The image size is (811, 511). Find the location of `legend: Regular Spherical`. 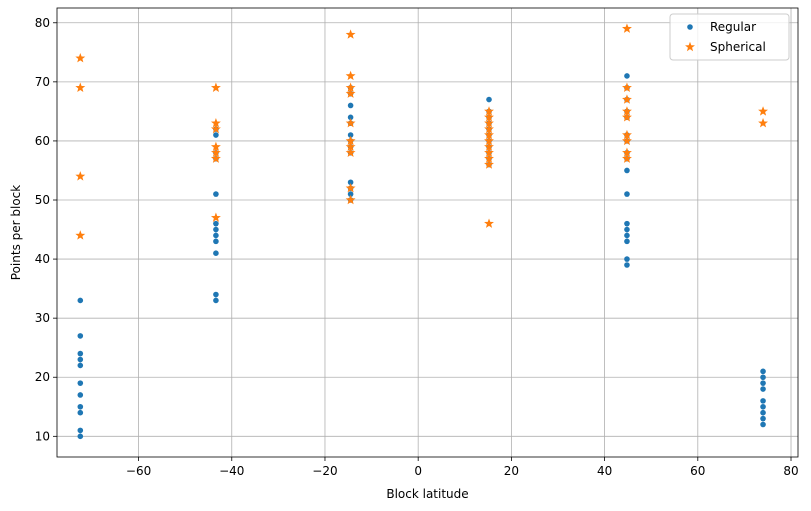

legend: Regular Spherical is located at coordinates (729, 37).